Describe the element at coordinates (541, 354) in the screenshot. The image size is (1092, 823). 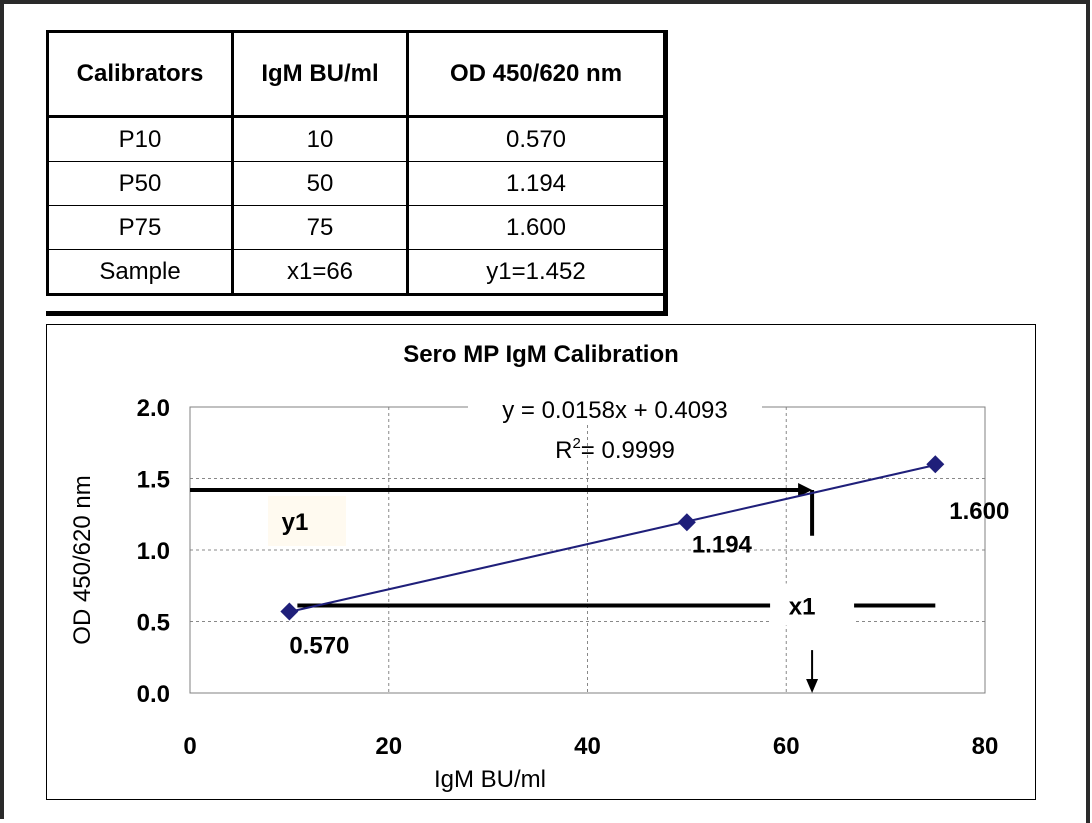
I see `chart-title: Sero MP IgM Calibration` at that location.